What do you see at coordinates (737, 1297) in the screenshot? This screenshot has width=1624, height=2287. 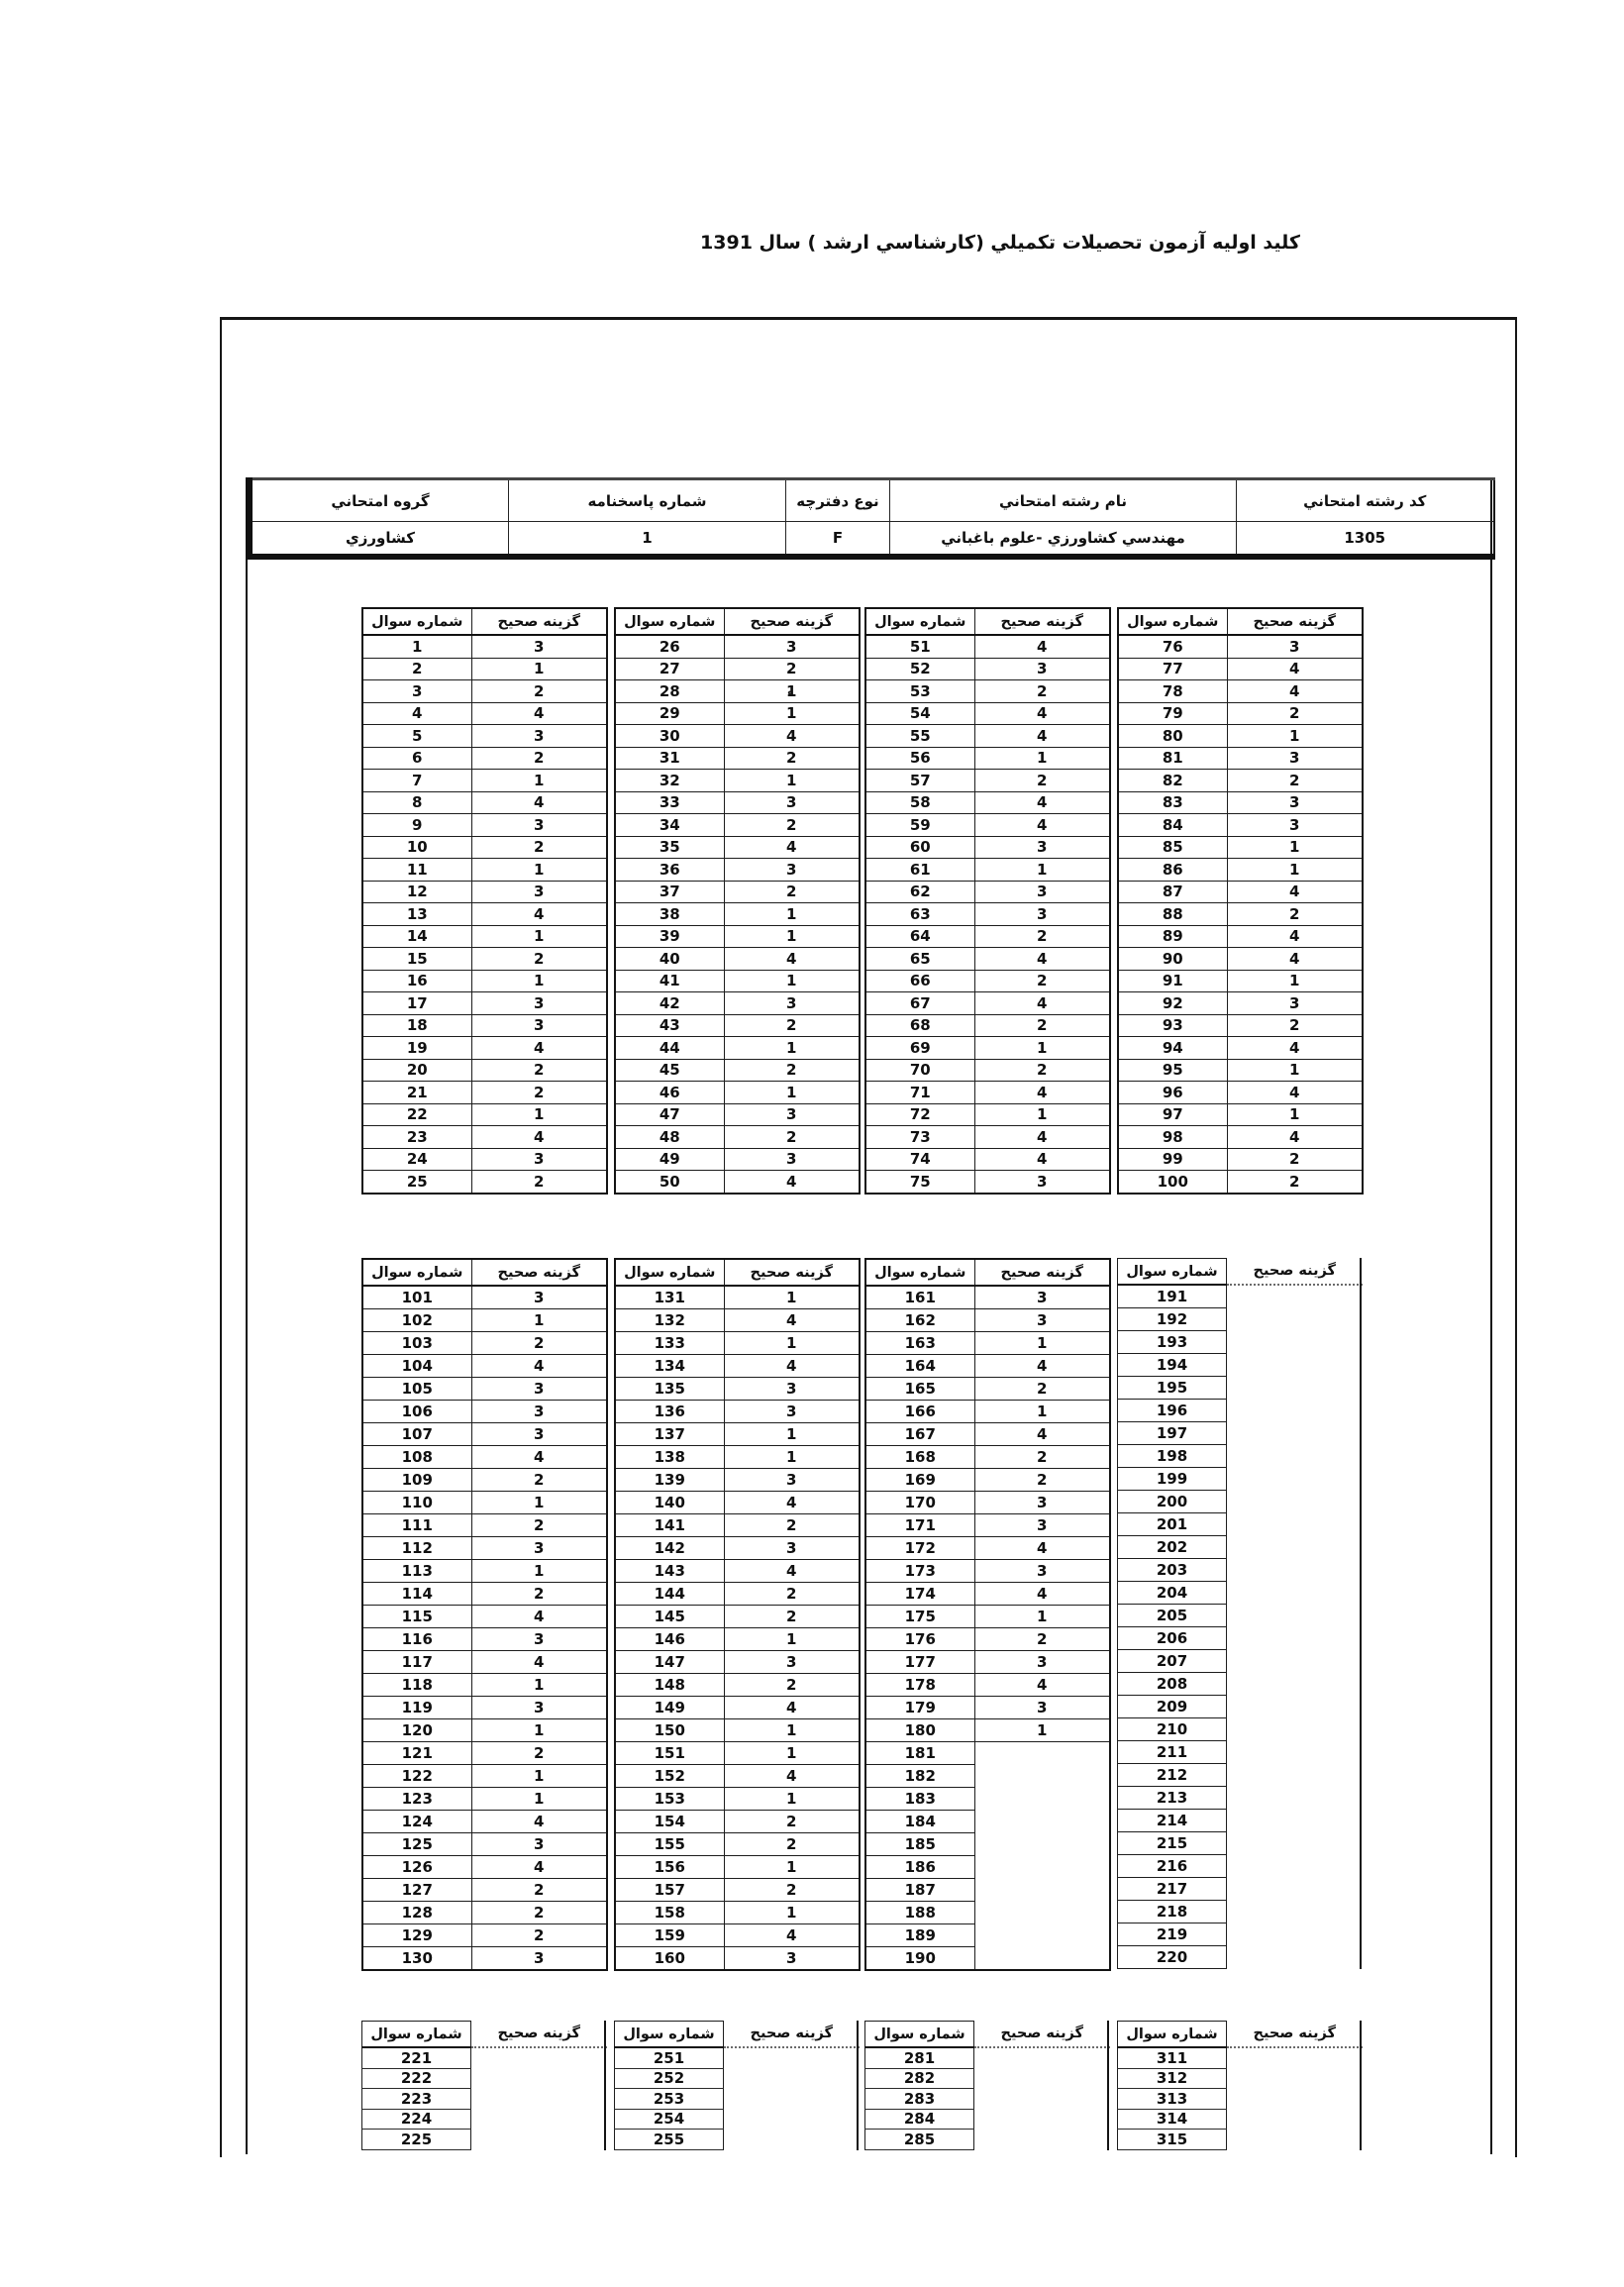 I see `answer-row: 131 1` at bounding box center [737, 1297].